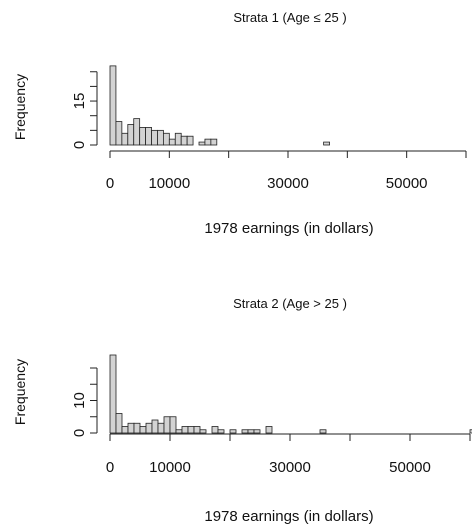  What do you see at coordinates (290, 303) in the screenshot?
I see `chart-title: Strata 2 (Age > 25 )` at bounding box center [290, 303].